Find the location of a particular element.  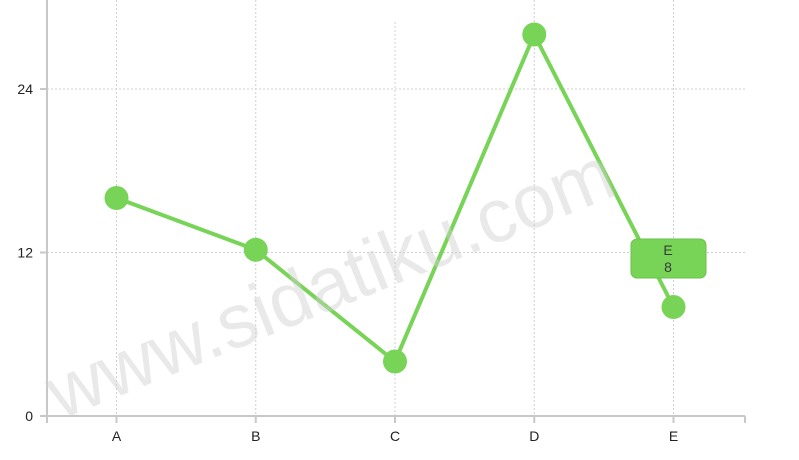

y-tick-label: 0 is located at coordinates (29, 416).